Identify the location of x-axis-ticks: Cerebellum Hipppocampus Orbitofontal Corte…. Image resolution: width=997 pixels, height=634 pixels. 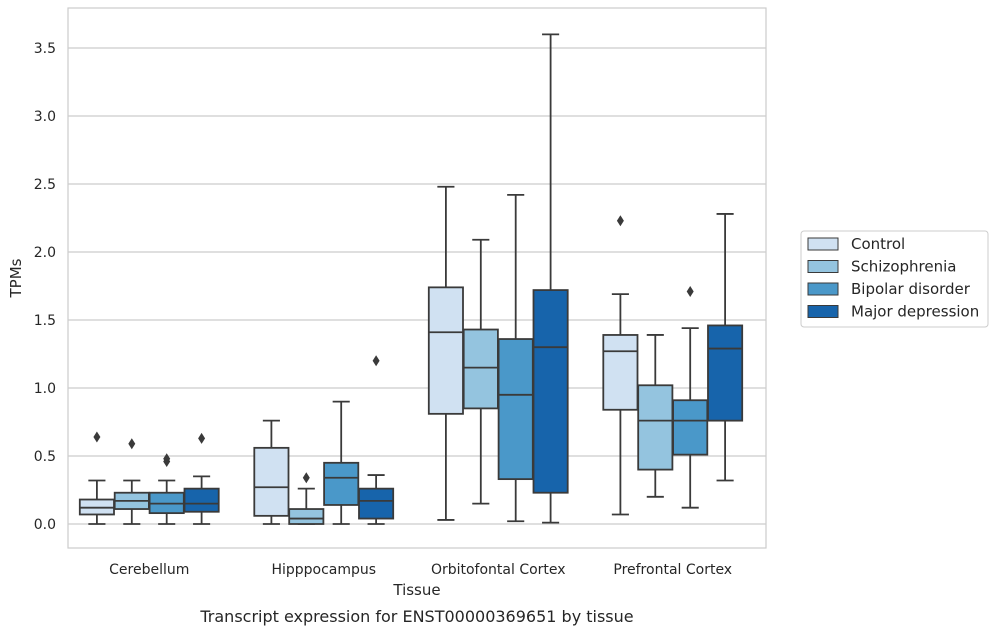
(420, 570).